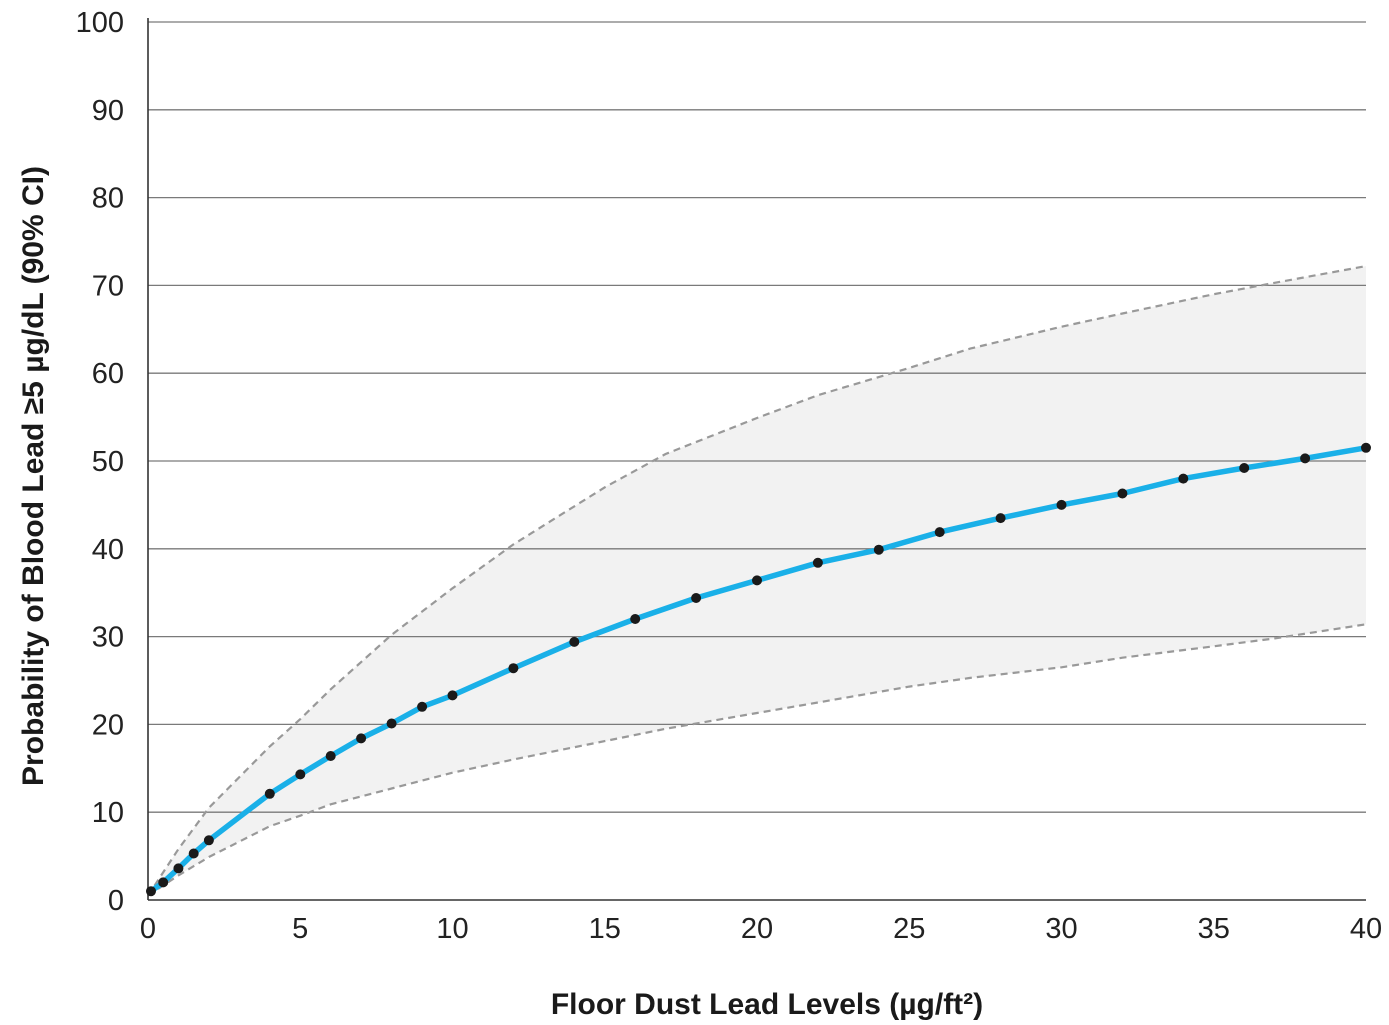 The height and width of the screenshot is (1025, 1389). I want to click on x-tick-label: 15, so click(605, 929).